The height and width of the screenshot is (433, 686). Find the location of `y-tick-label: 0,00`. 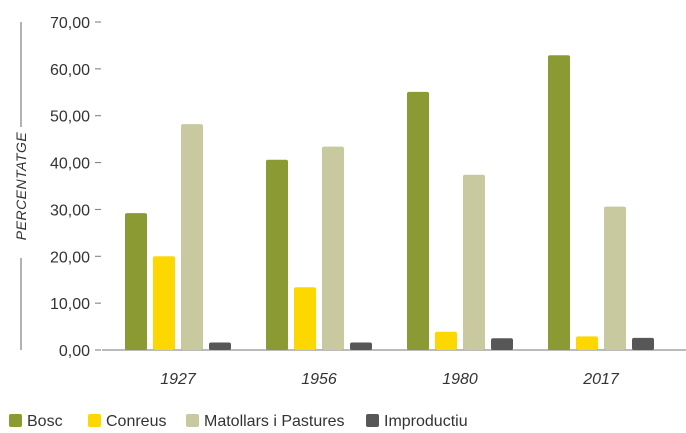

y-tick-label: 0,00 is located at coordinates (74, 351).